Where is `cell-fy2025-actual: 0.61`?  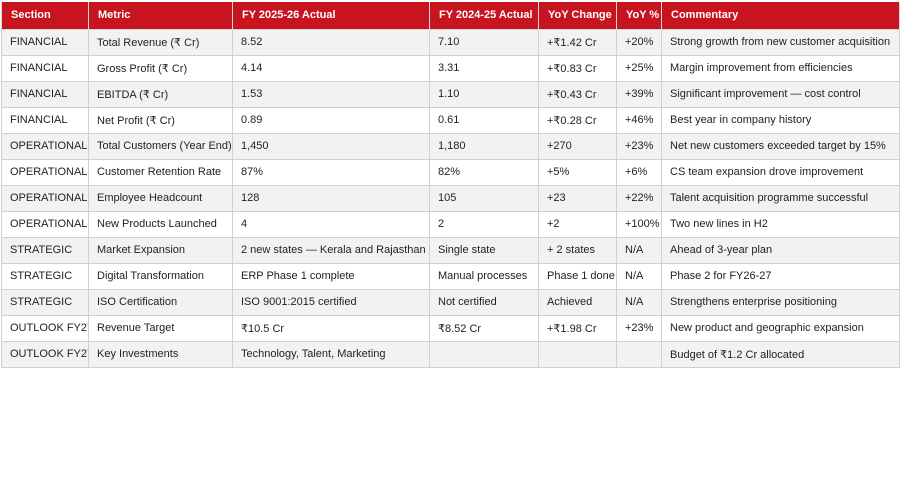 cell-fy2025-actual: 0.61 is located at coordinates (484, 120).